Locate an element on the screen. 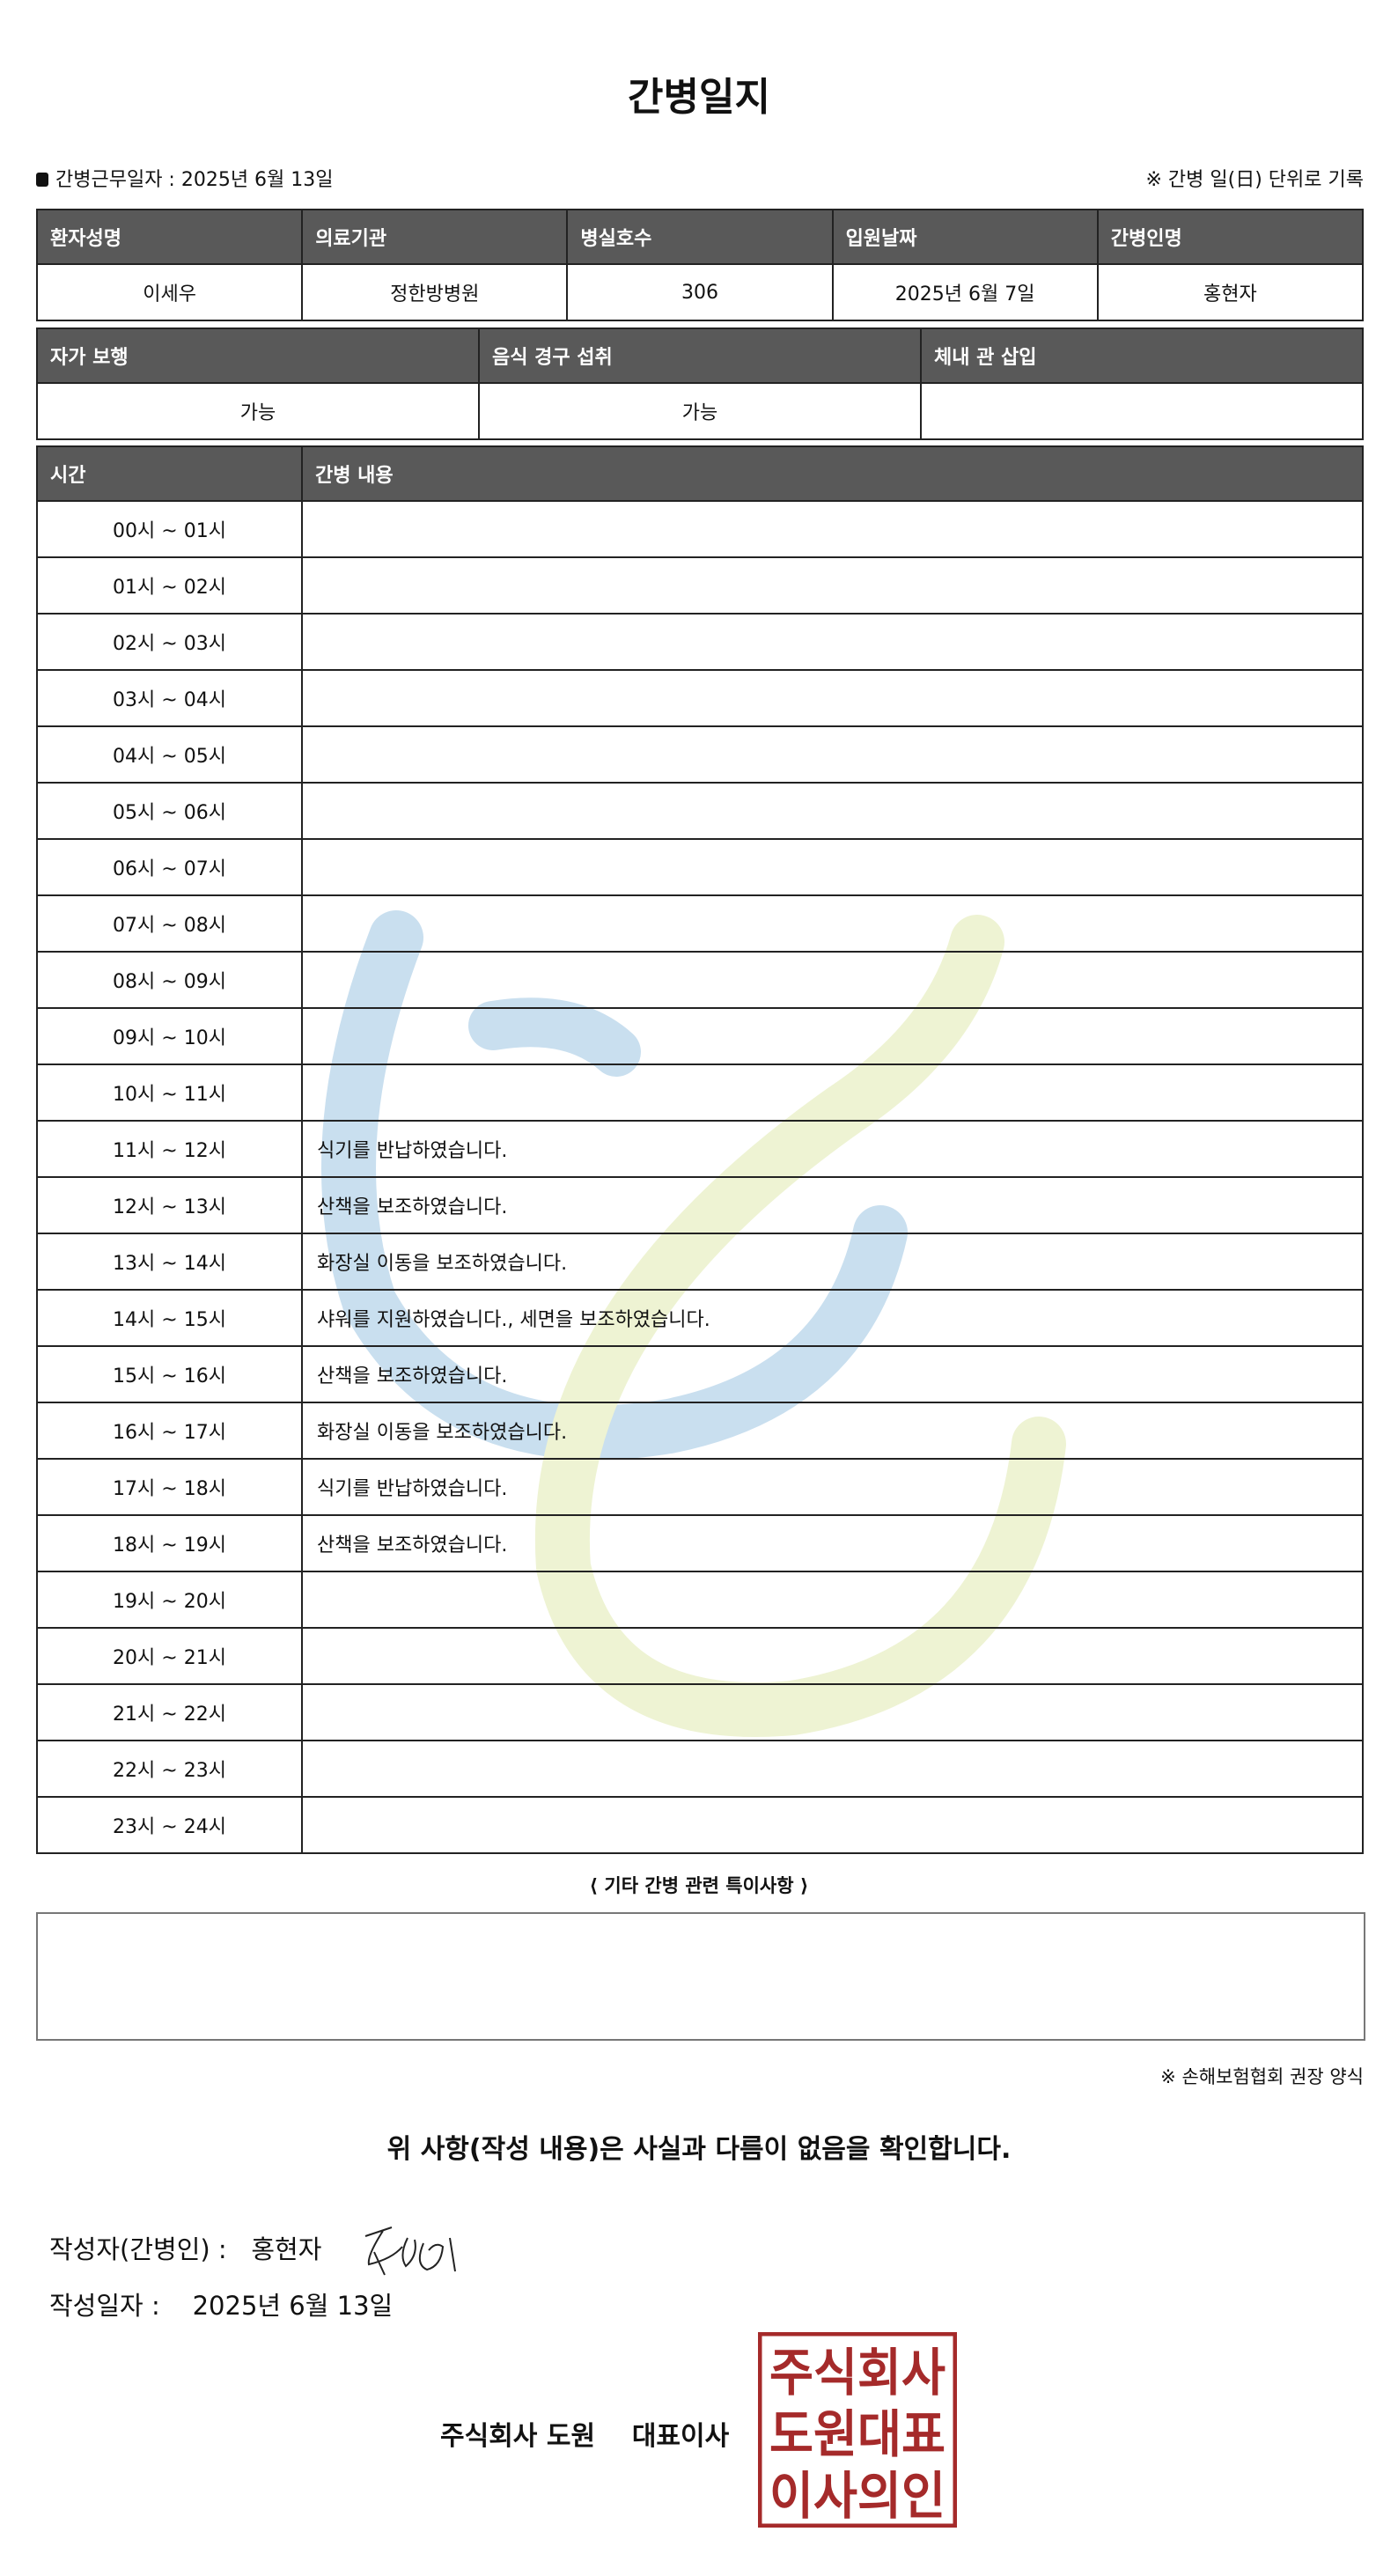 The width and height of the screenshot is (1398, 2576). status-value-0: 가능 is located at coordinates (258, 411).